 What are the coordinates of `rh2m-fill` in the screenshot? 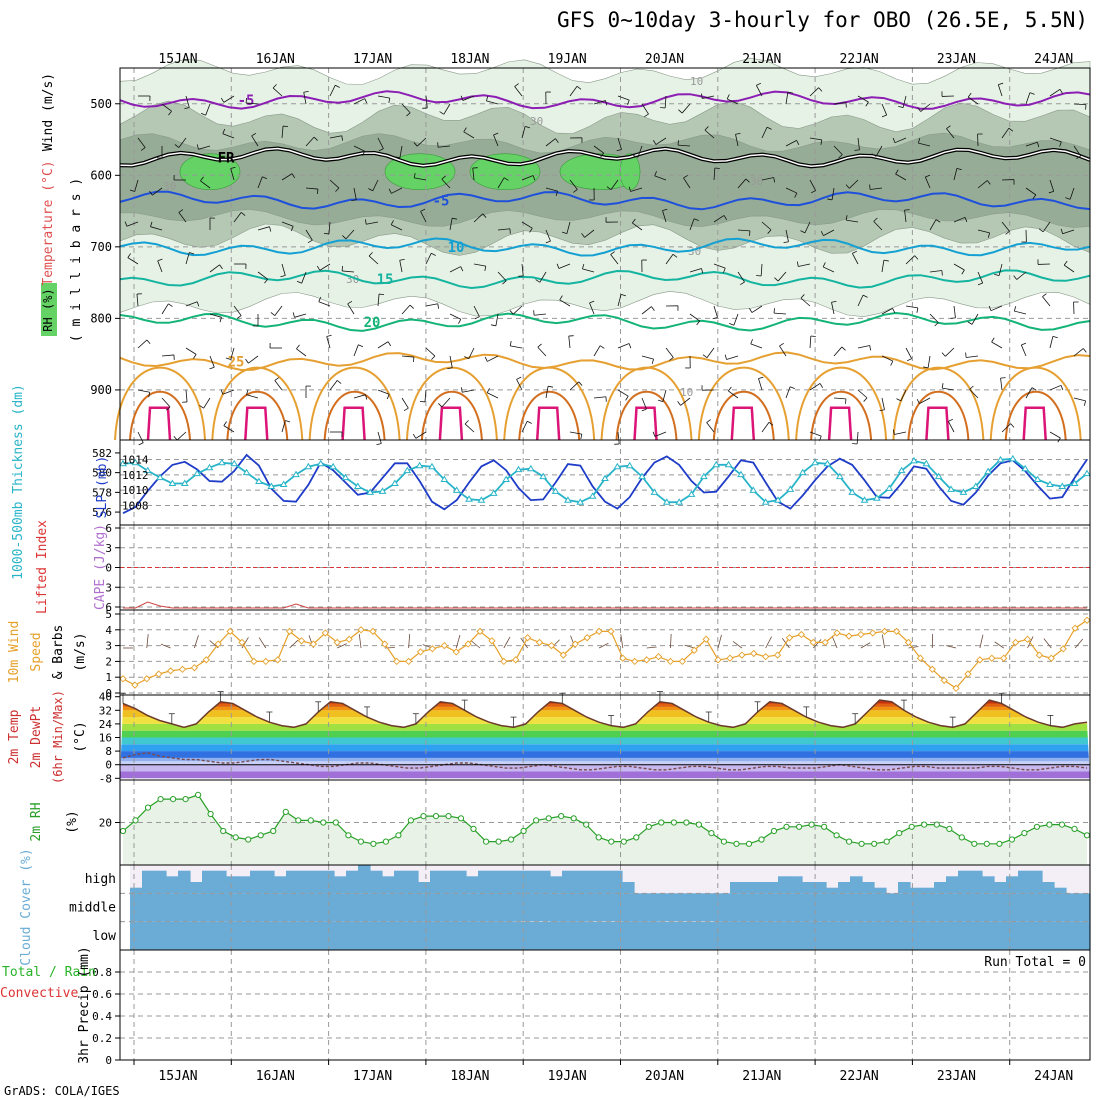 It's located at (605, 829).